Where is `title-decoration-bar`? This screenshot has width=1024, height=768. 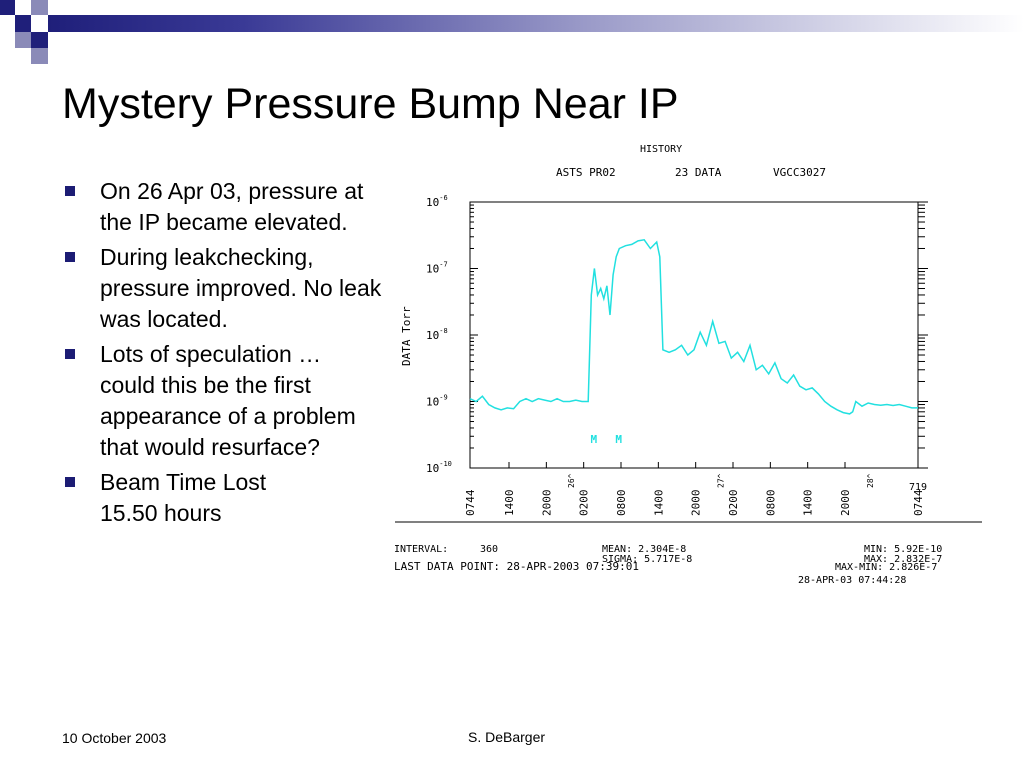
title-decoration-bar is located at coordinates (536, 23).